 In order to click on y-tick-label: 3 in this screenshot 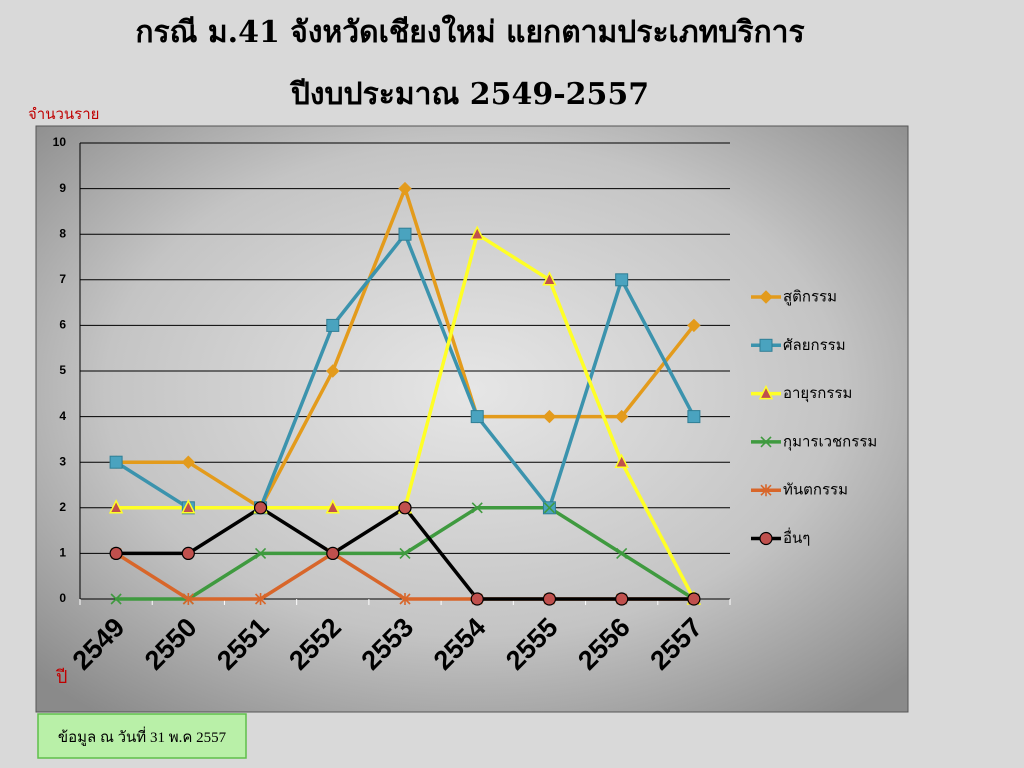, I will do `click(62, 461)`.